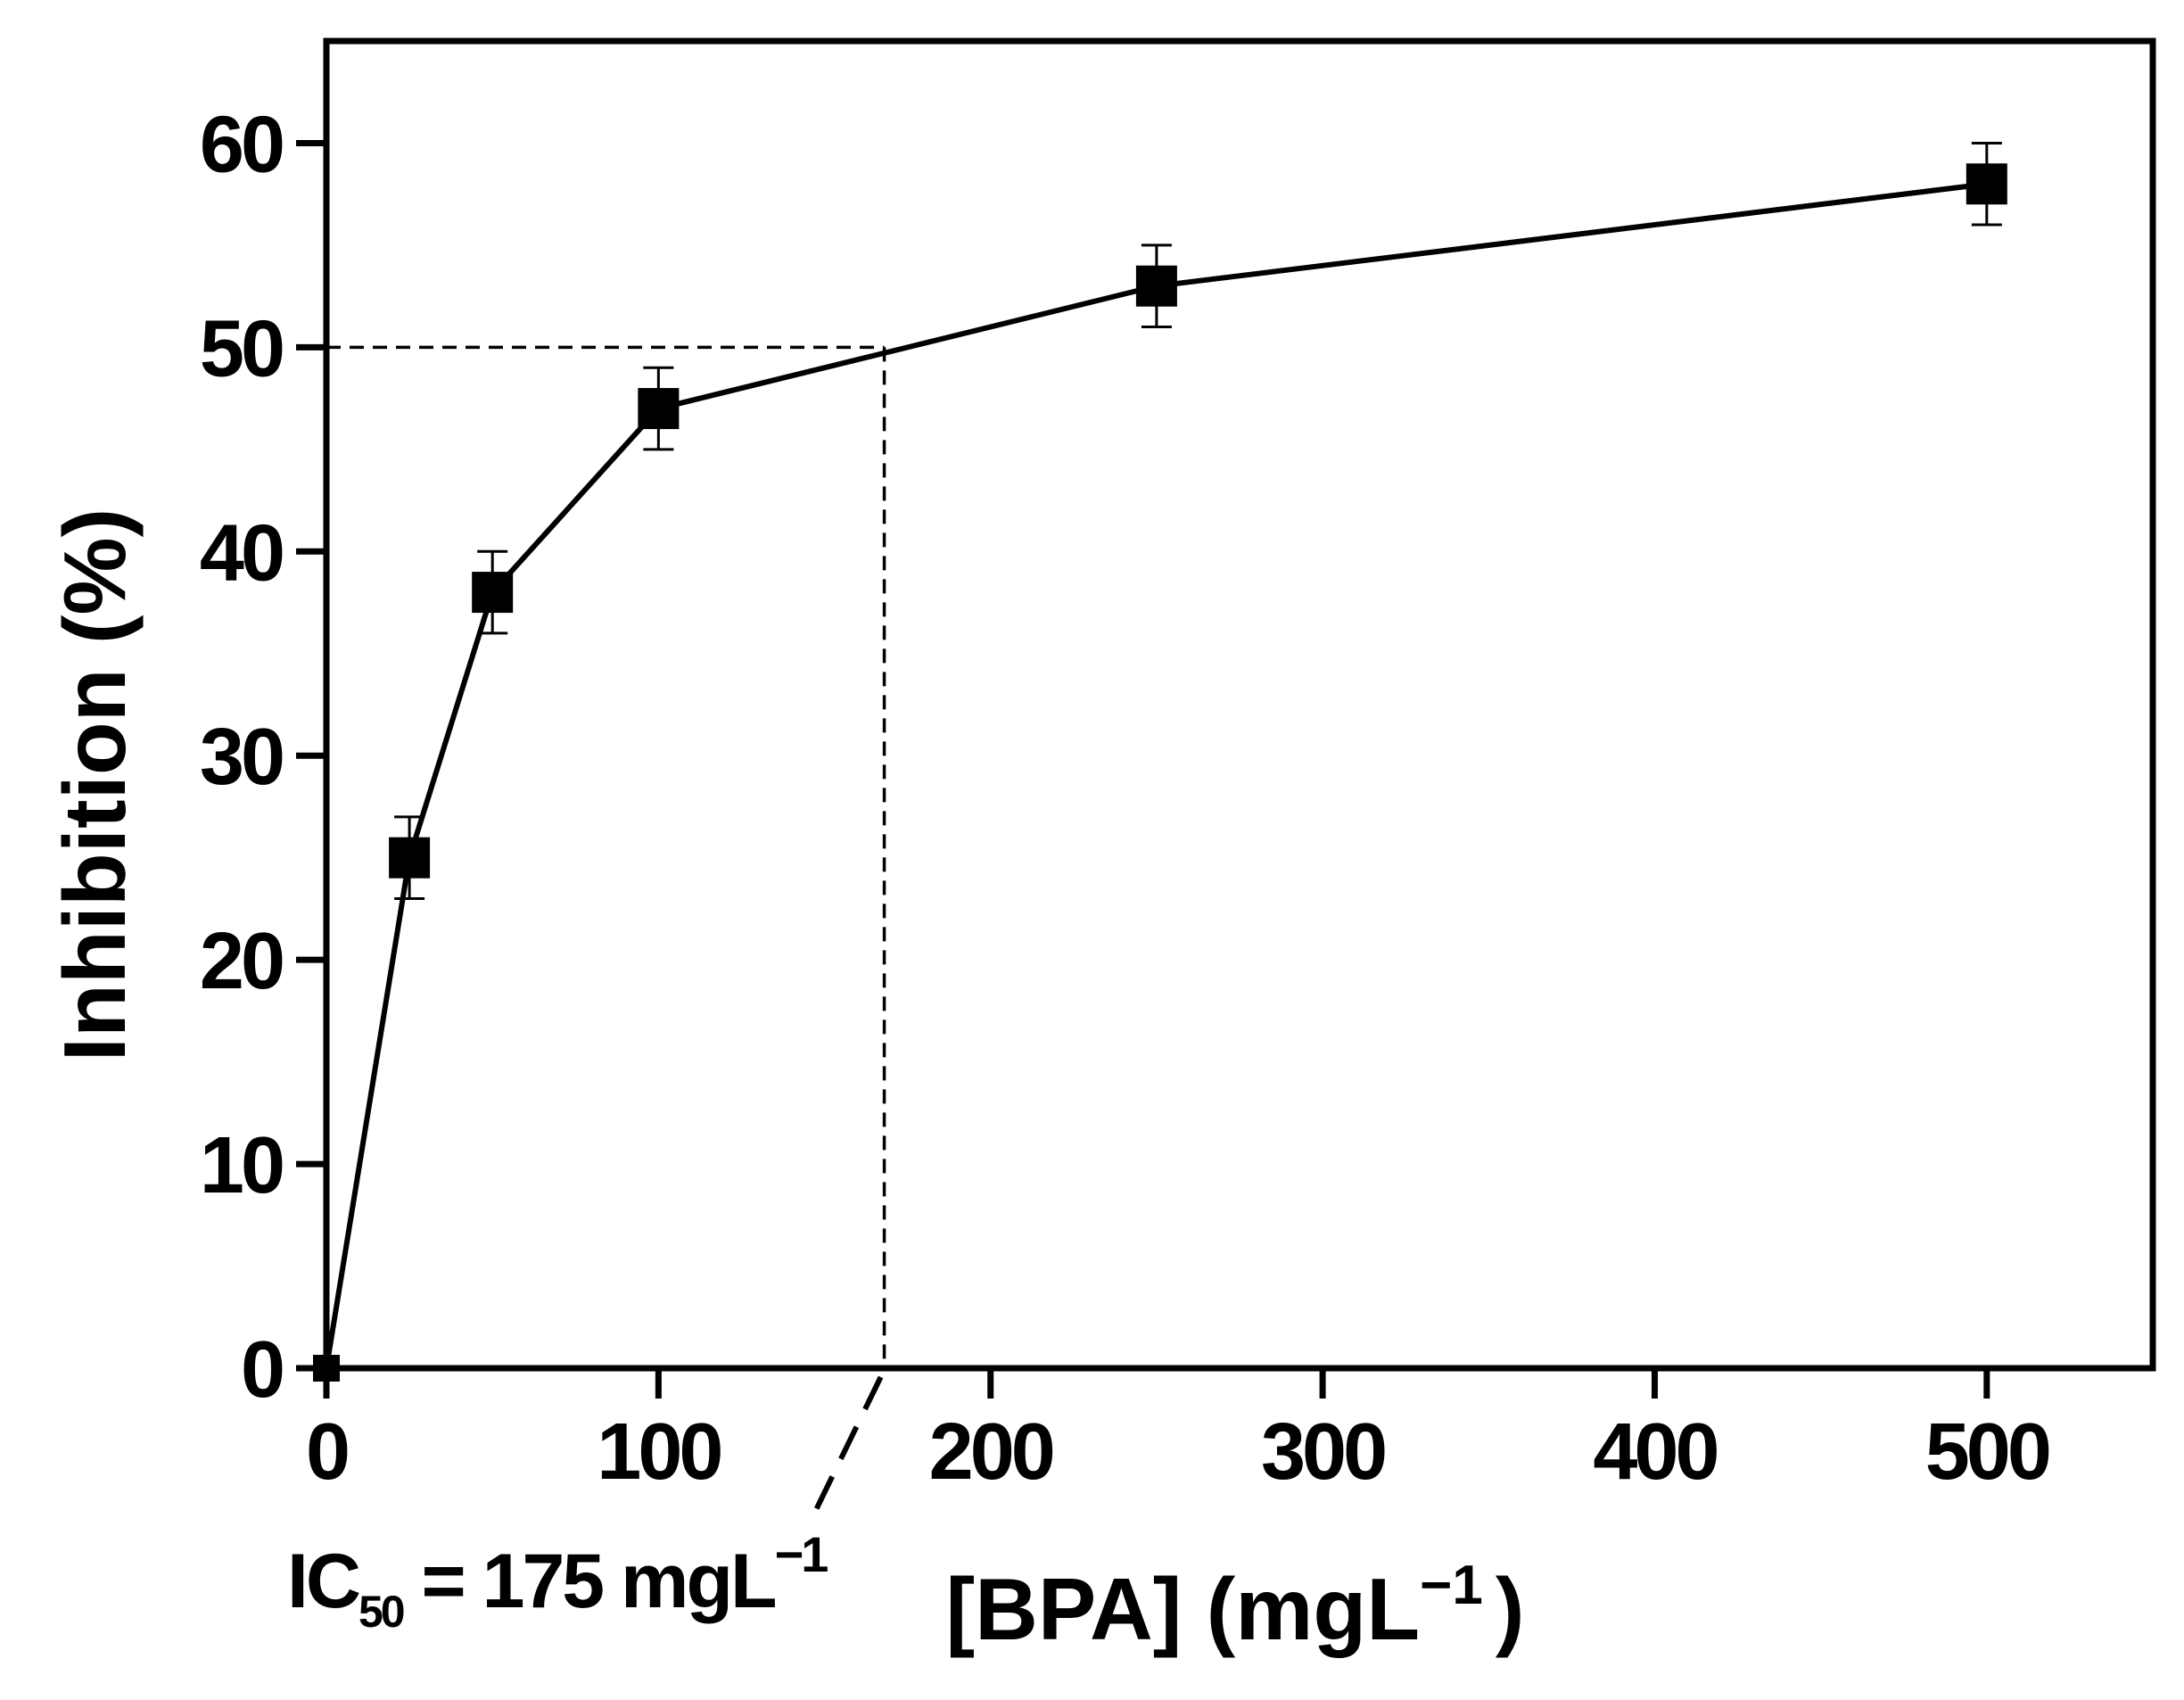  Describe the element at coordinates (659, 1452) in the screenshot. I see `x-tick-label-1: 100` at that location.